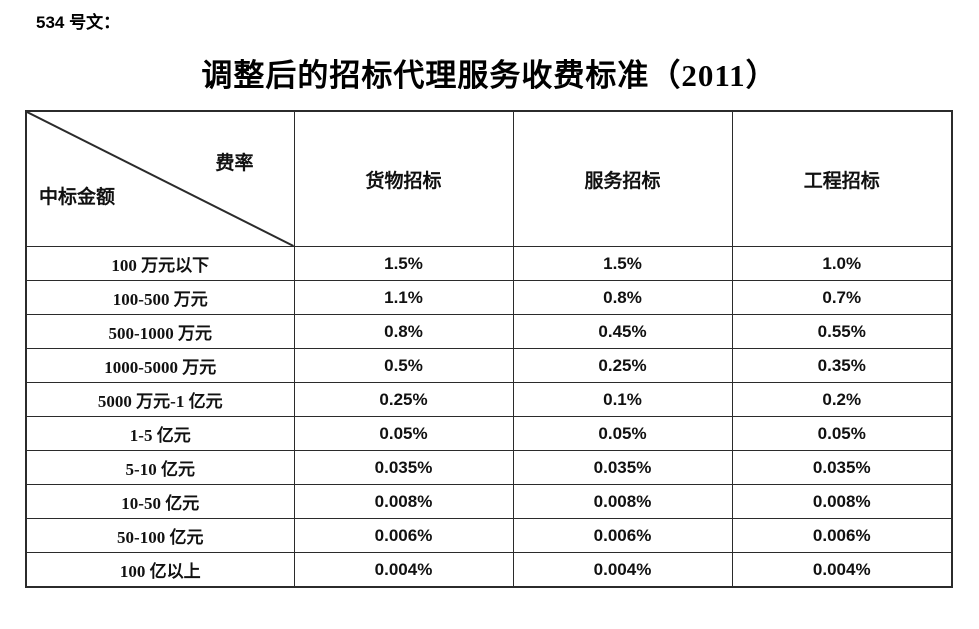 This screenshot has height=629, width=979. What do you see at coordinates (489, 75) in the screenshot?
I see `page-title: 调整后的招标代理服务收费标准（2011）` at bounding box center [489, 75].